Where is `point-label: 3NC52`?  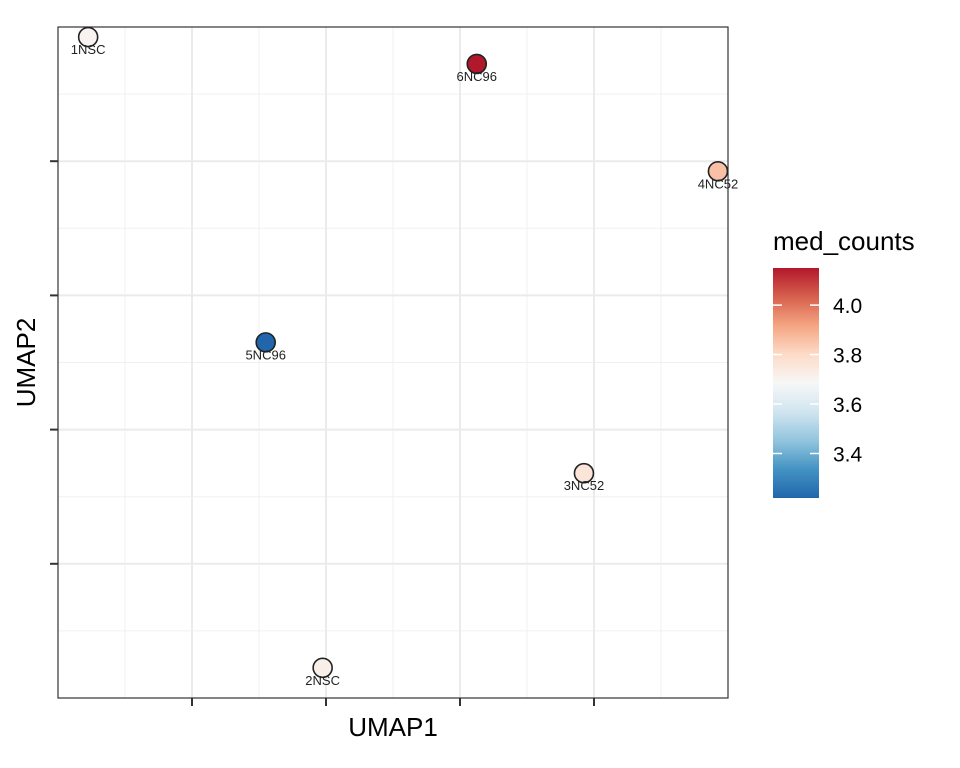
point-label: 3NC52 is located at coordinates (584, 485).